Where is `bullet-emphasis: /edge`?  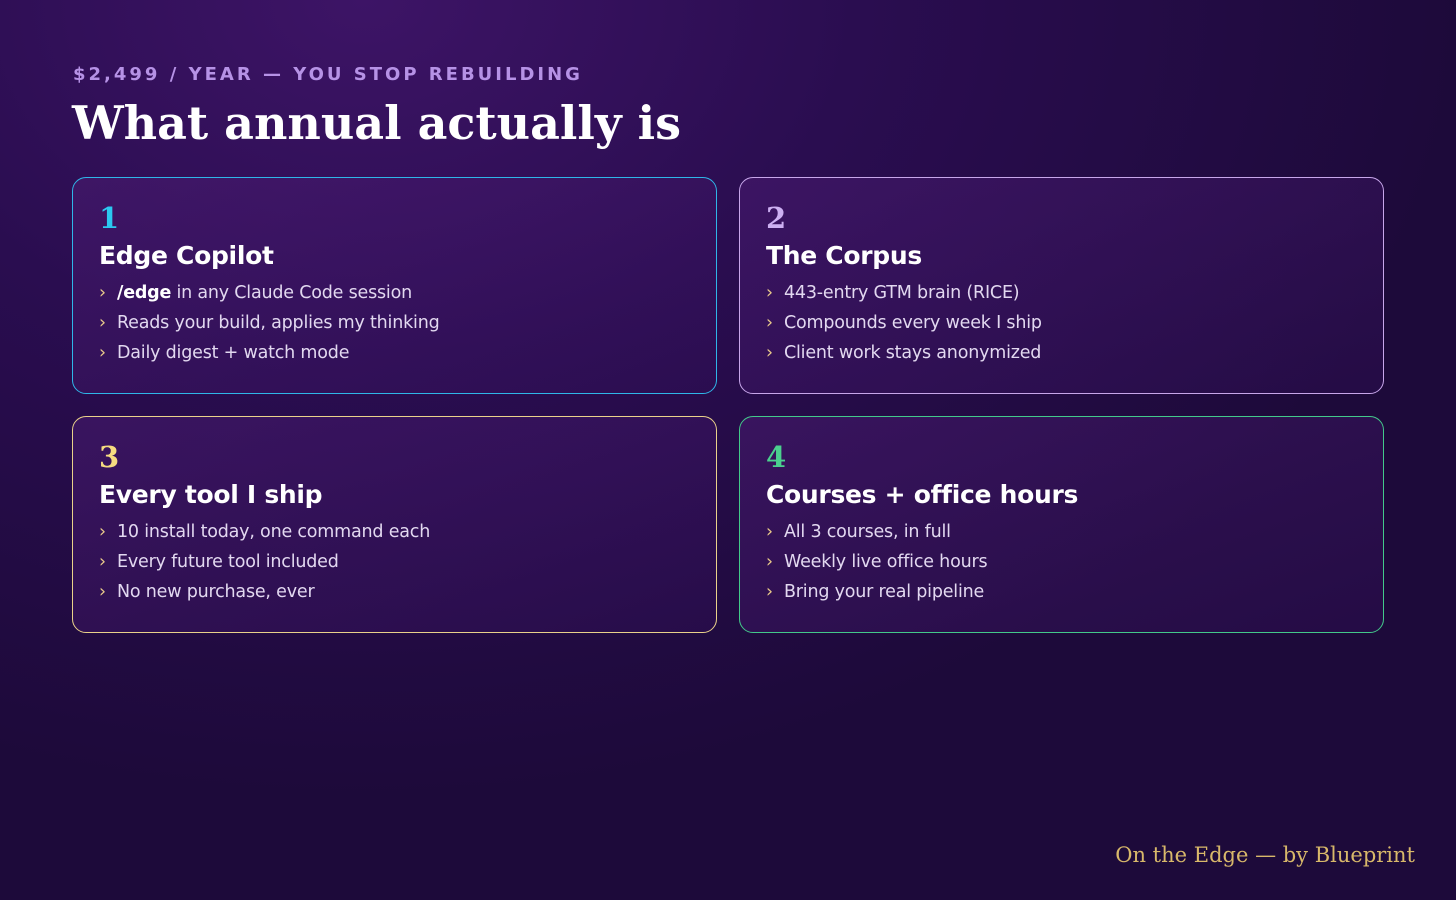
bullet-emphasis: /edge is located at coordinates (144, 293).